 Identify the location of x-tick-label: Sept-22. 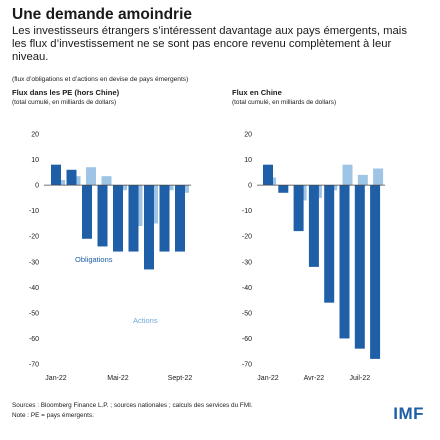
(180, 378).